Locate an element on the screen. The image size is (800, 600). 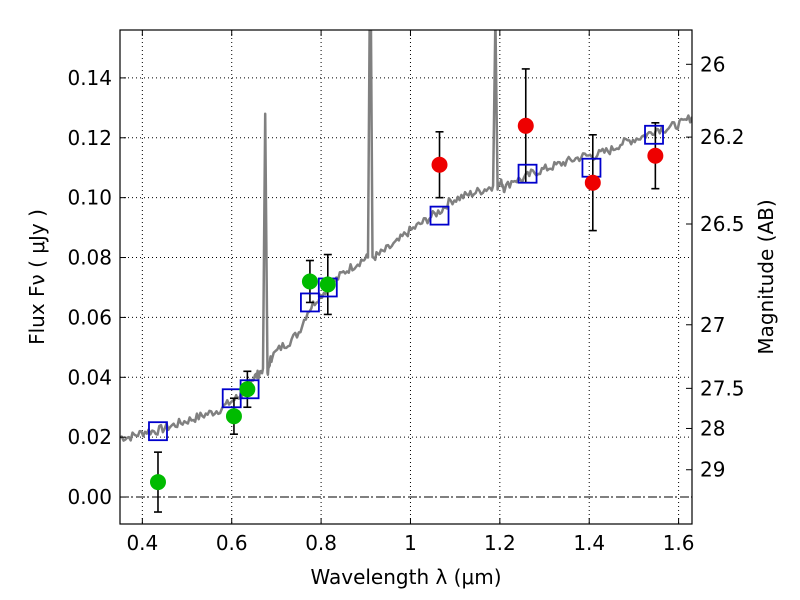
x-tick-label: 1.2 is located at coordinates (500, 543).